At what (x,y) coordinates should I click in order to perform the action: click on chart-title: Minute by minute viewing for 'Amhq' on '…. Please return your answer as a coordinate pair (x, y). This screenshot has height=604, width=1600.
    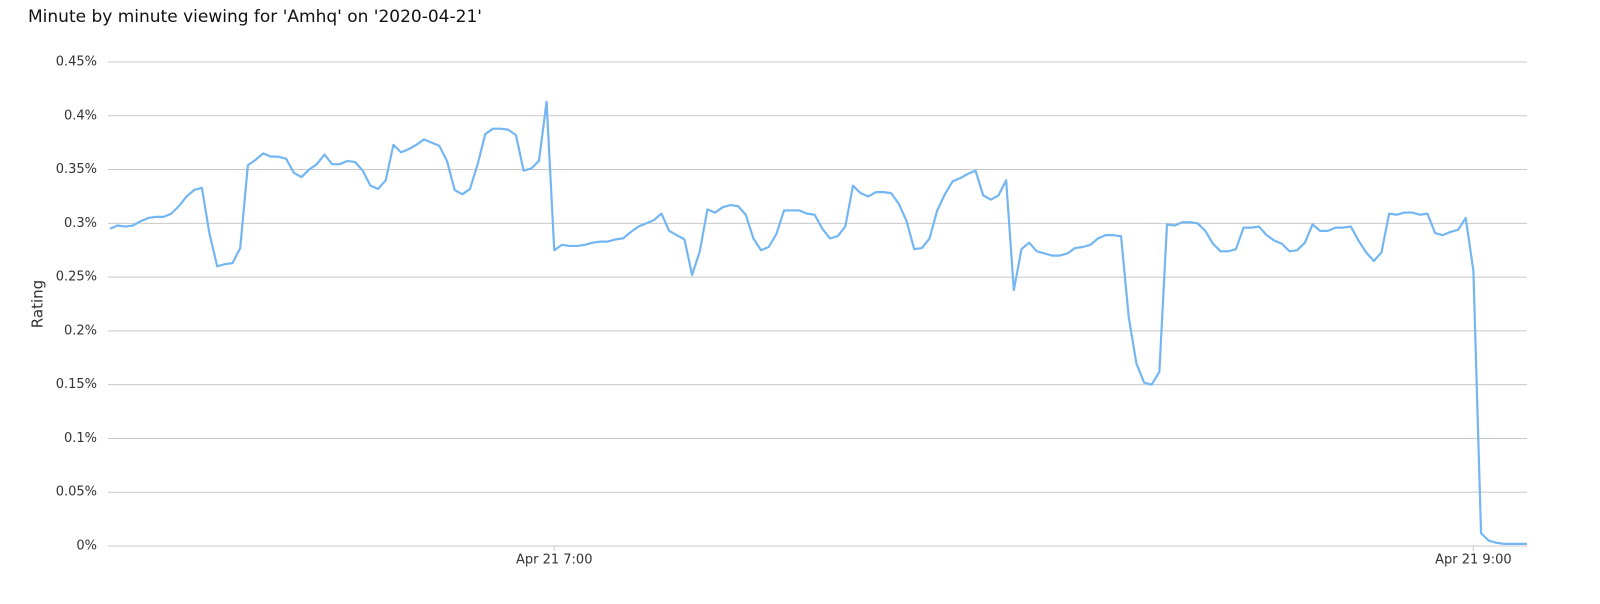
    Looking at the image, I should click on (255, 17).